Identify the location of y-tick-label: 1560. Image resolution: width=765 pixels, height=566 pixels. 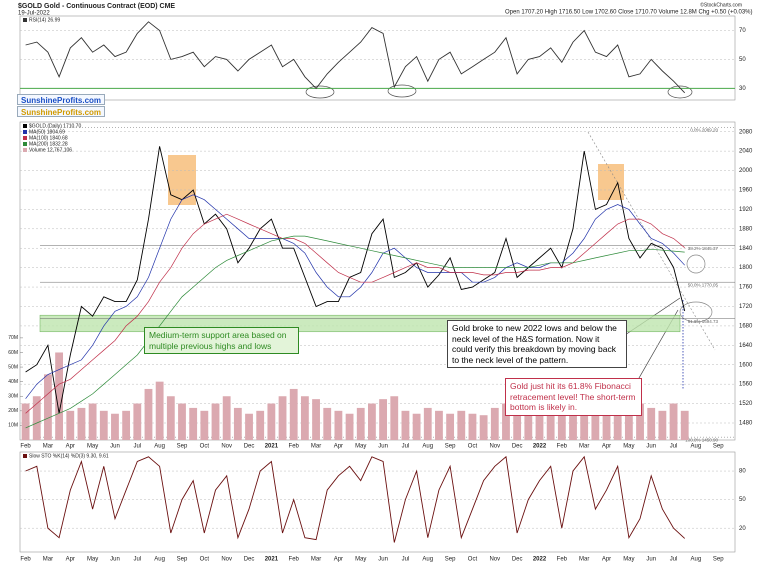
(746, 385).